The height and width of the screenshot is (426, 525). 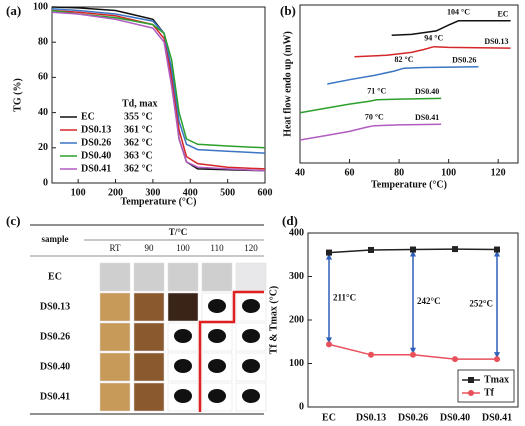 I want to click on legend-value: 361 °C, so click(x=138, y=129).